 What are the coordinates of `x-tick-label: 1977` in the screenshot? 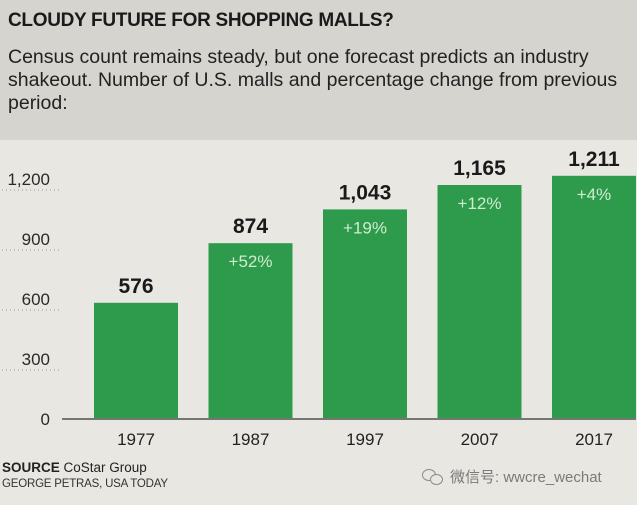 It's located at (136, 439).